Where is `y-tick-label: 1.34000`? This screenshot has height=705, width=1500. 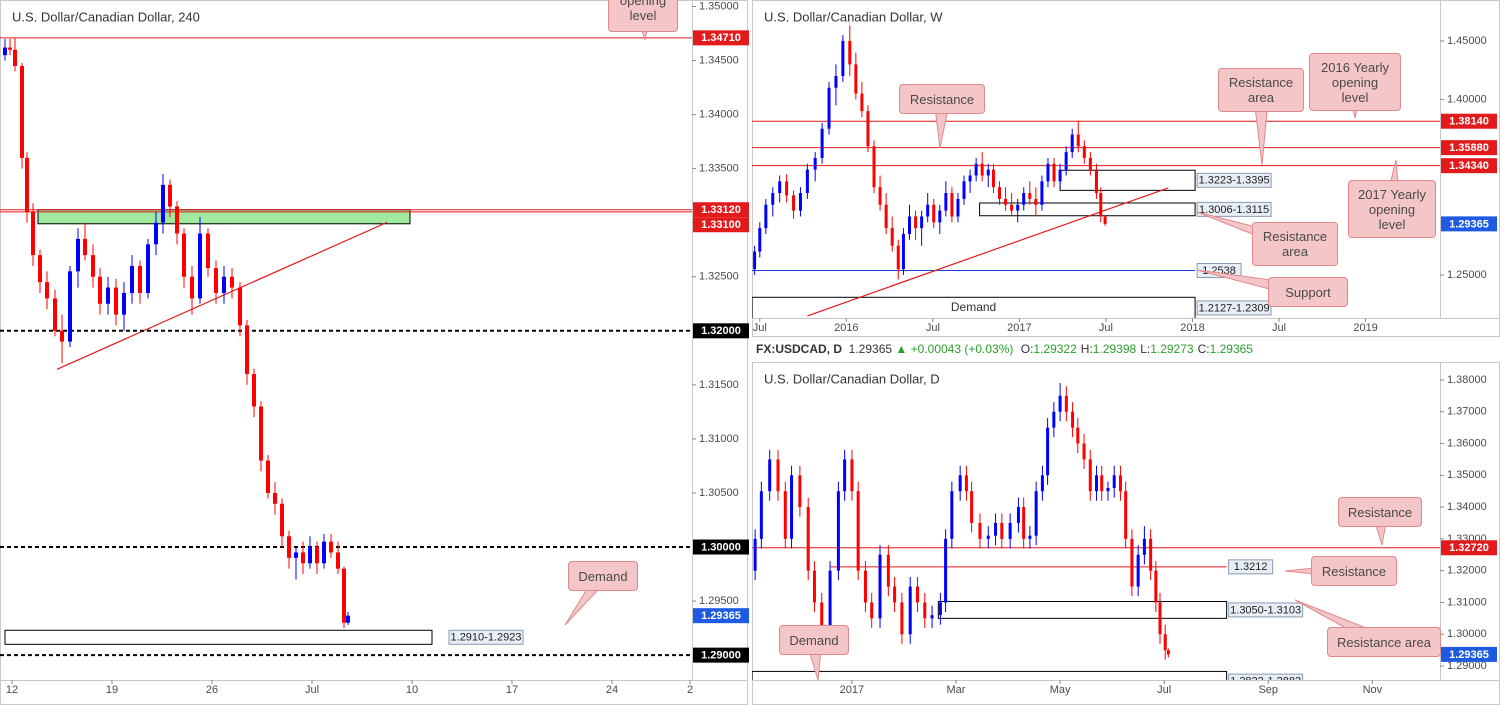
y-tick-label: 1.34000 is located at coordinates (1467, 507).